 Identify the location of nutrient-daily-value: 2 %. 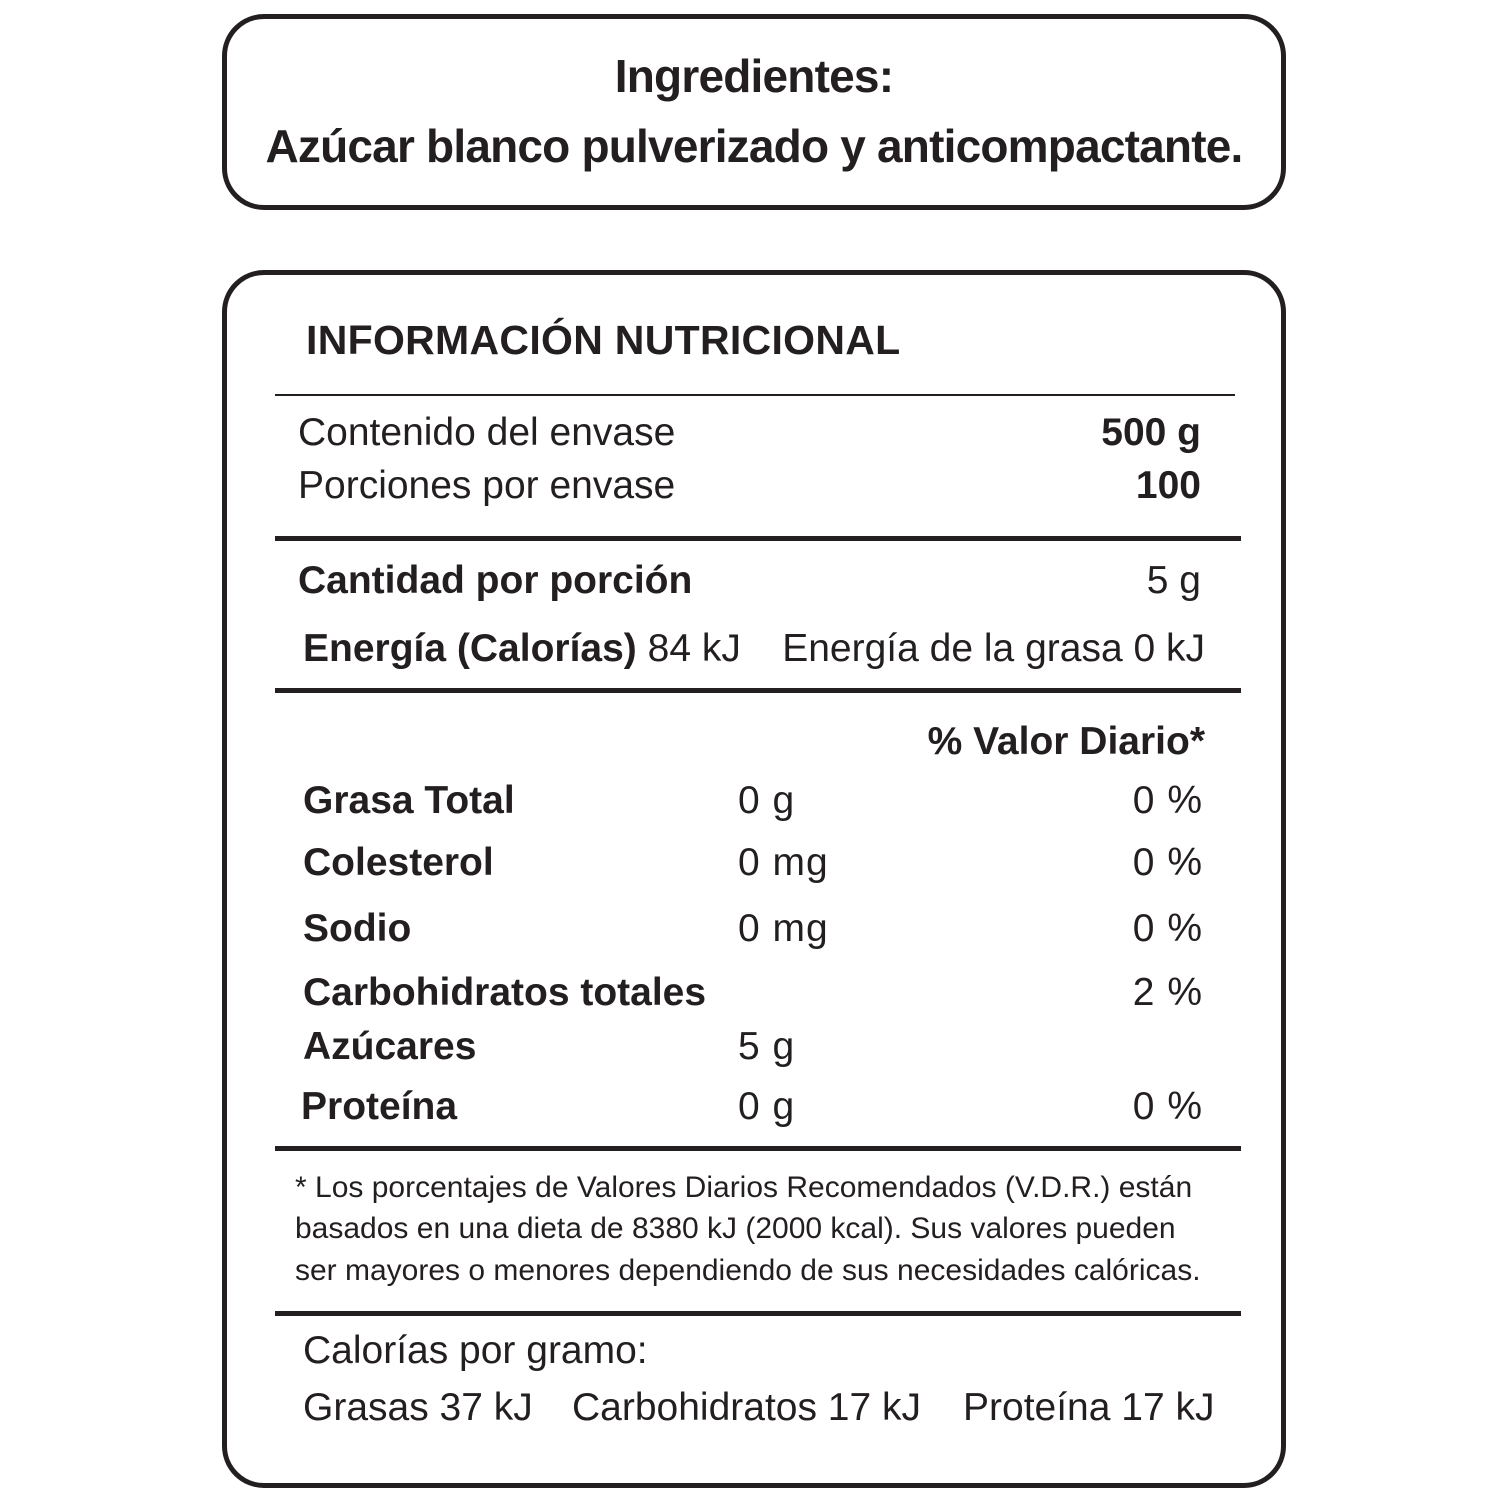
(1167, 992).